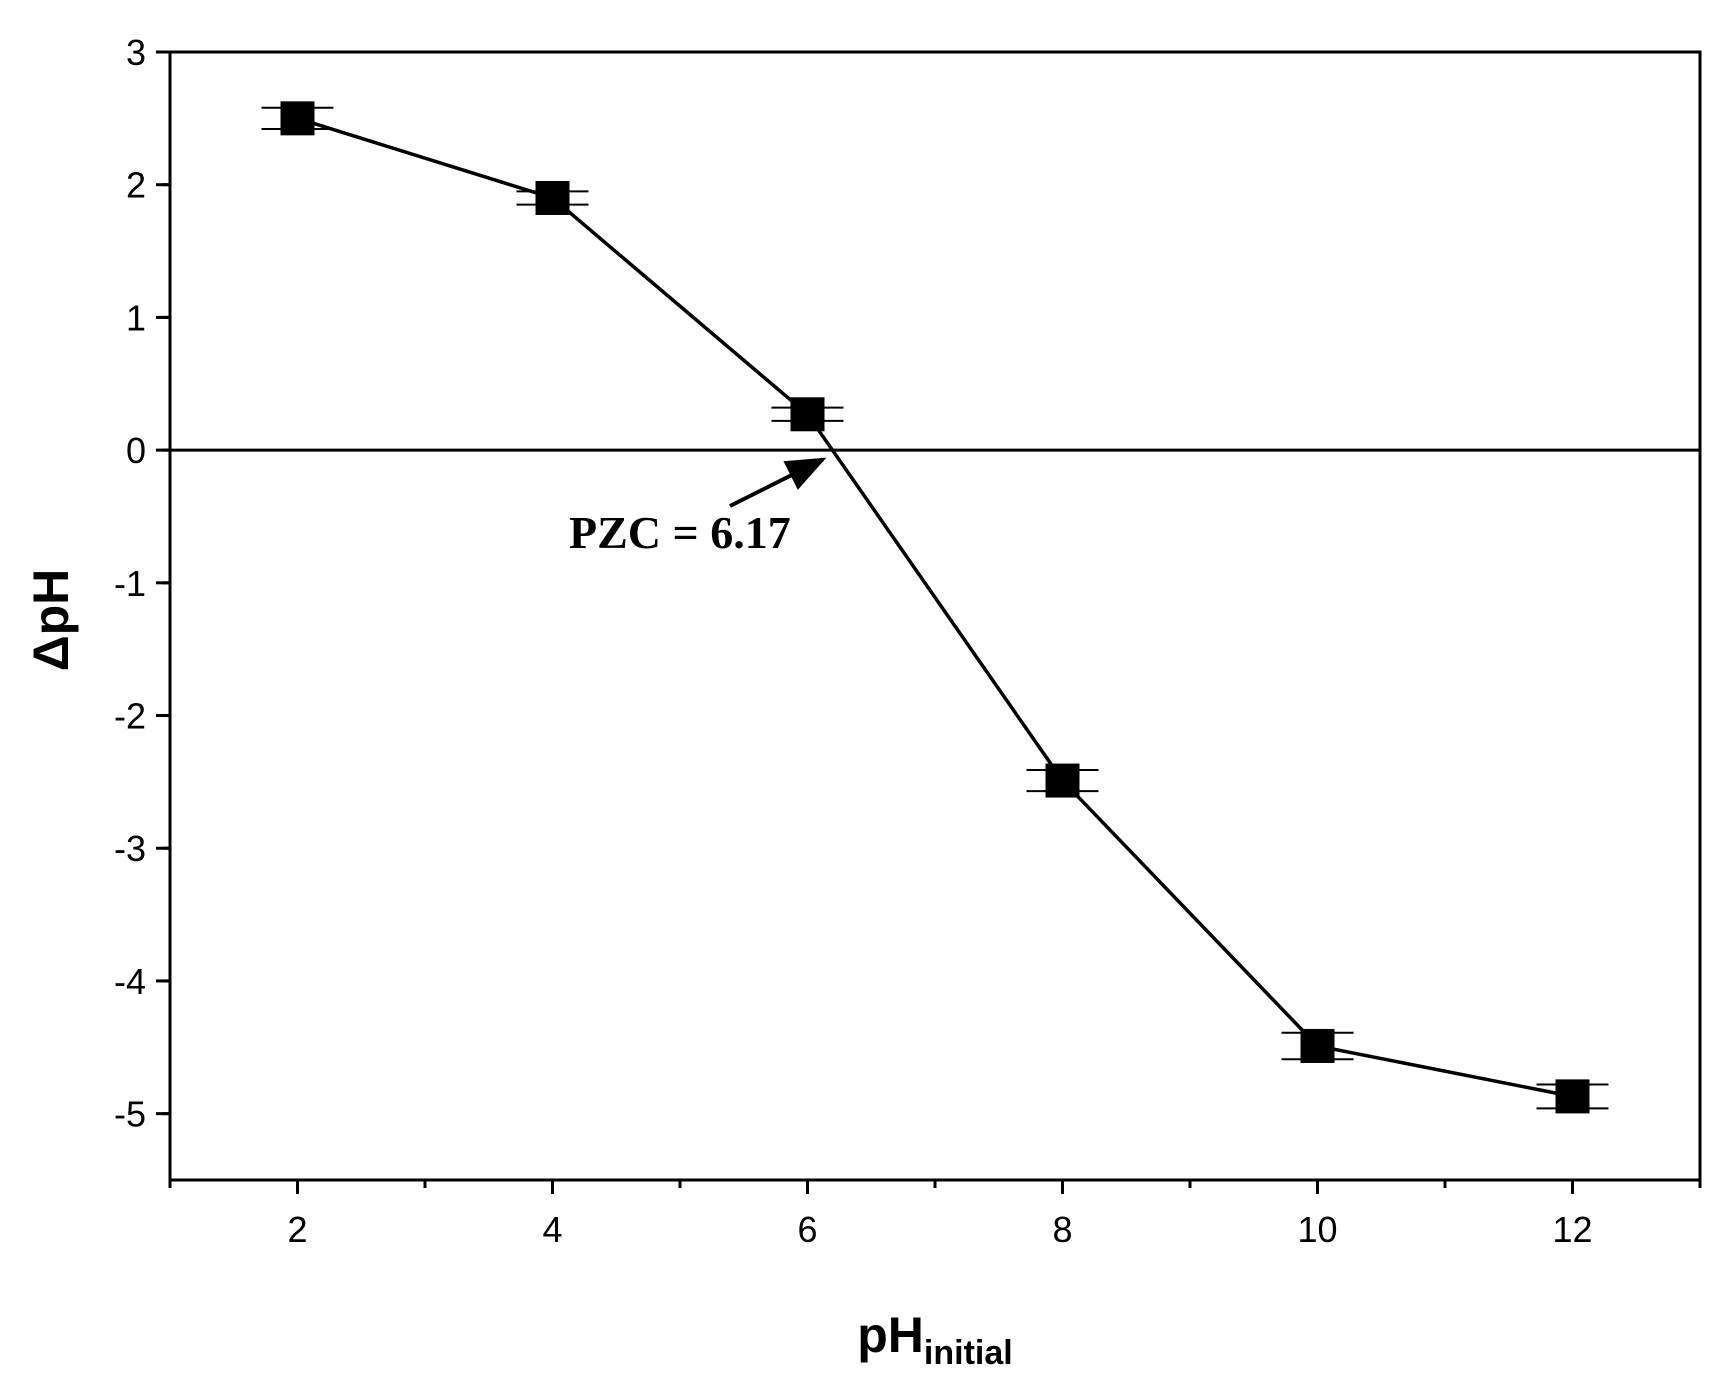  What do you see at coordinates (890, 1335) in the screenshot?
I see `x-axis-title-main: pH` at bounding box center [890, 1335].